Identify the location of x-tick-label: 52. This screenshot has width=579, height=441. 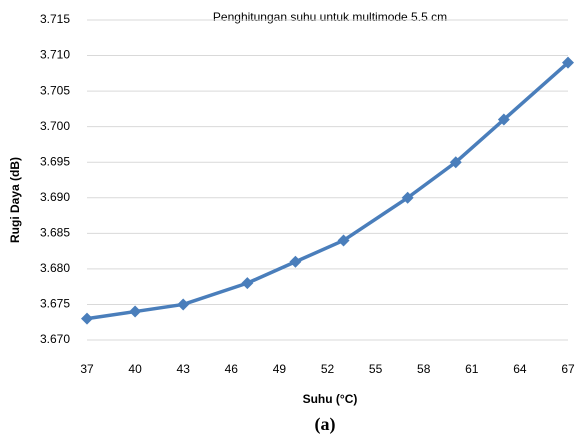
(328, 369).